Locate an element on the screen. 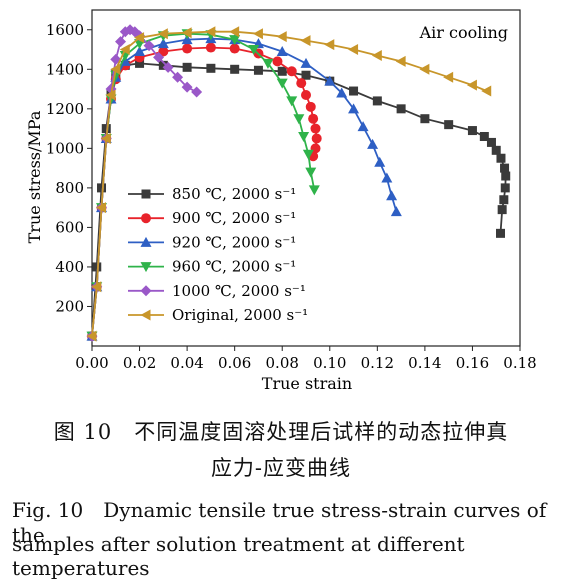 This screenshot has width=562, height=580. x-tick-label: 0.00 is located at coordinates (91, 363).